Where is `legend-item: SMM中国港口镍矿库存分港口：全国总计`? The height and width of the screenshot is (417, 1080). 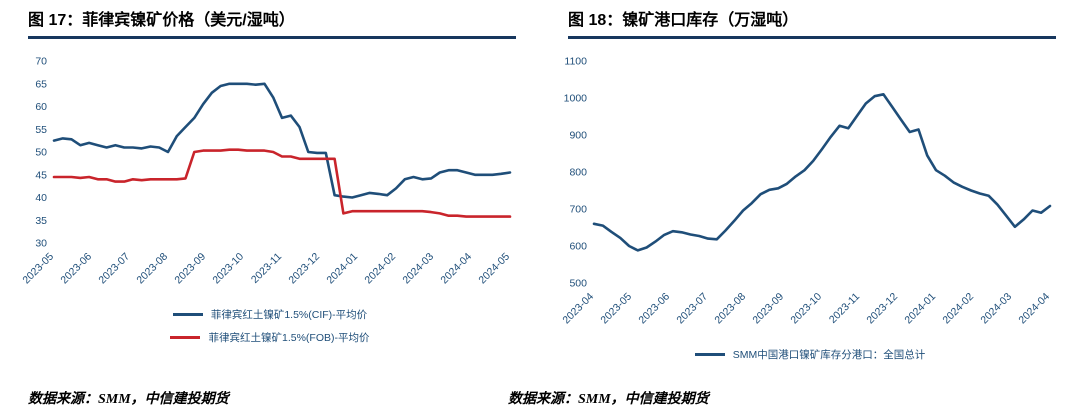
legend-item: SMM中国港口镍矿库存分港口：全国总计 is located at coordinates (810, 354).